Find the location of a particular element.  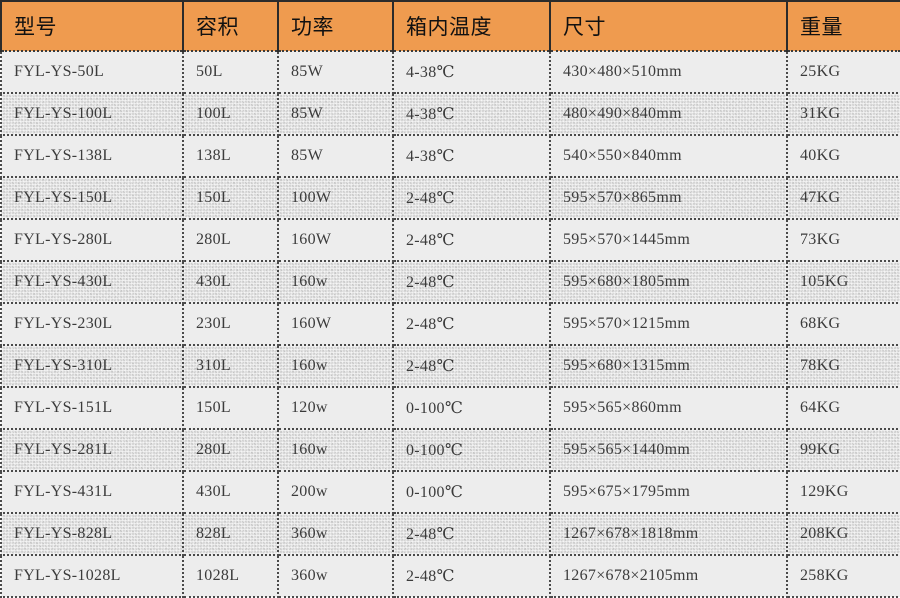

cell-capacity: 100L is located at coordinates (231, 114).